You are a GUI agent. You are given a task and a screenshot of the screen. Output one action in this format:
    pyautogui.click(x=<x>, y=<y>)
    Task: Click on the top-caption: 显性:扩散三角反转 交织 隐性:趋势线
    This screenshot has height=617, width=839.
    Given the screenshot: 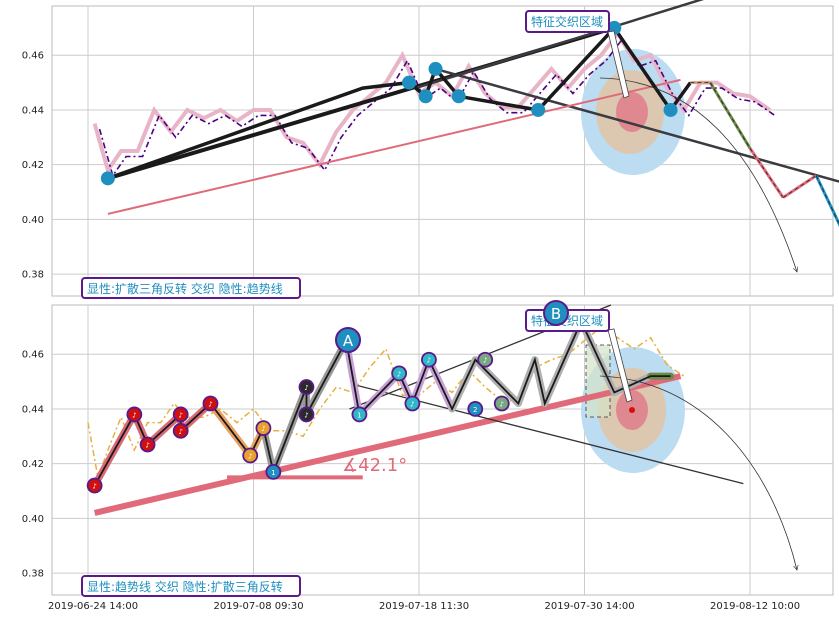 What is the action you would take?
    pyautogui.click(x=191, y=288)
    